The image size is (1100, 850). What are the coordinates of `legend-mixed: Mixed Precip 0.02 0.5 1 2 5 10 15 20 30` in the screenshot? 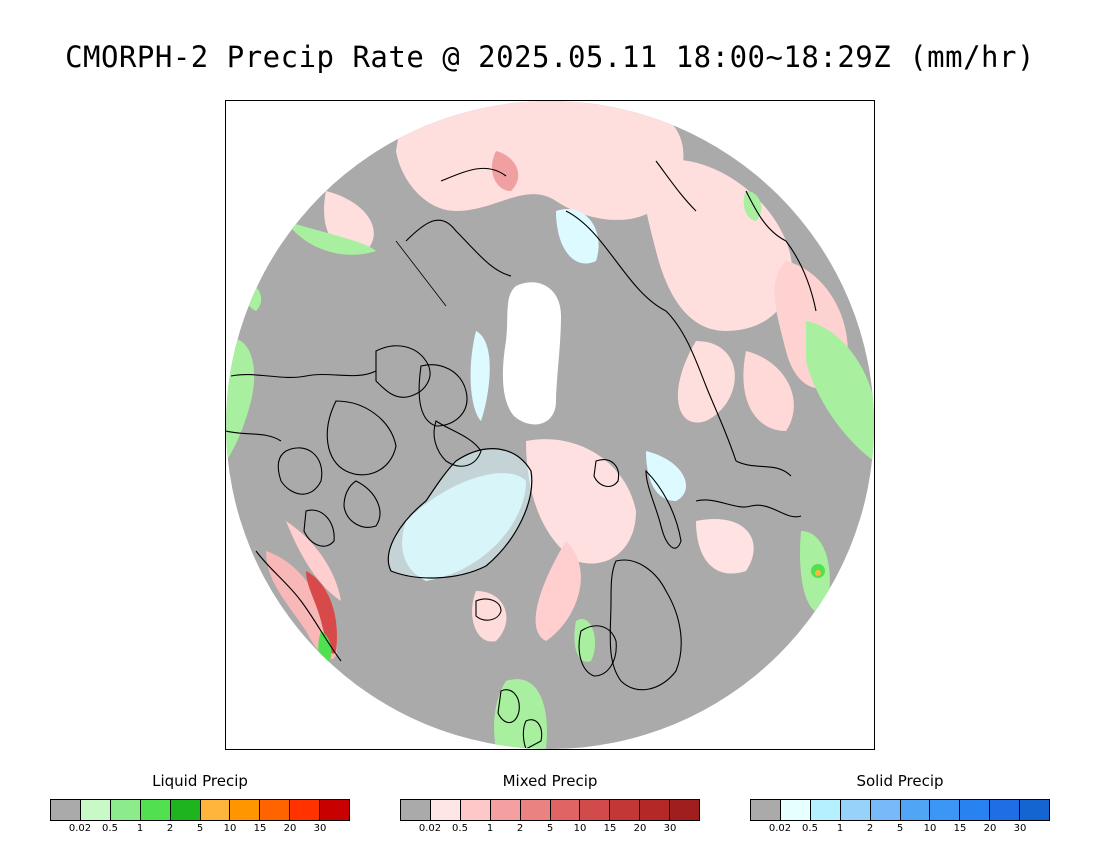 It's located at (550, 805).